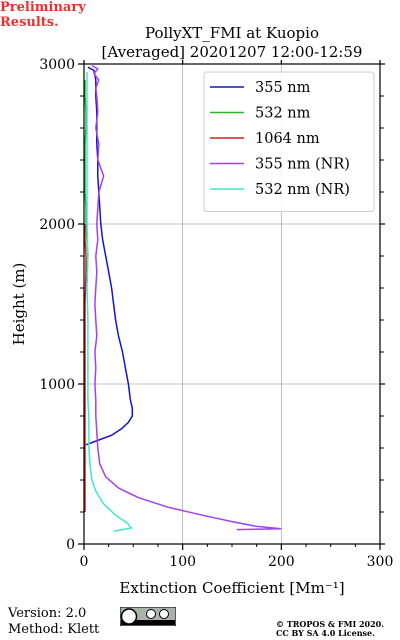  Describe the element at coordinates (325, 633) in the screenshot. I see `license-line: CC BY SA 4.0 License.` at that location.